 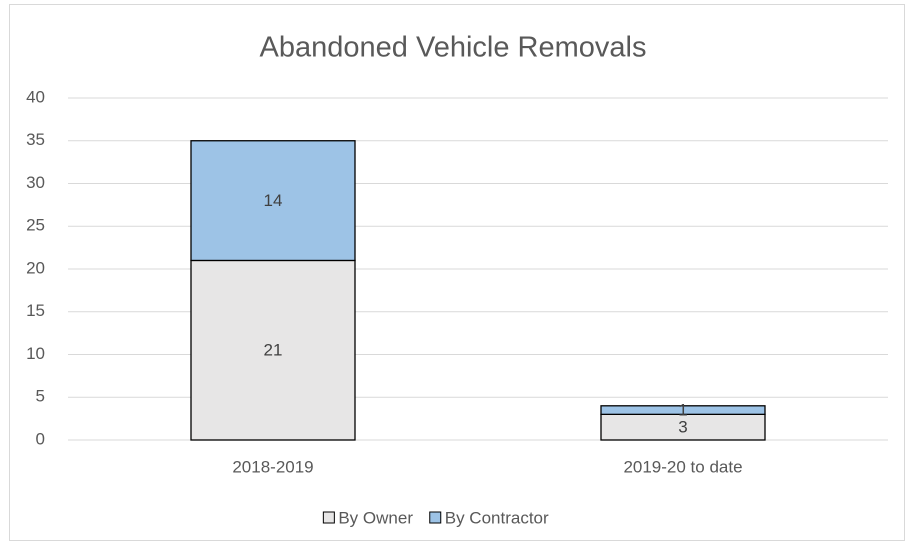 I want to click on data-label: 14, so click(x=273, y=200).